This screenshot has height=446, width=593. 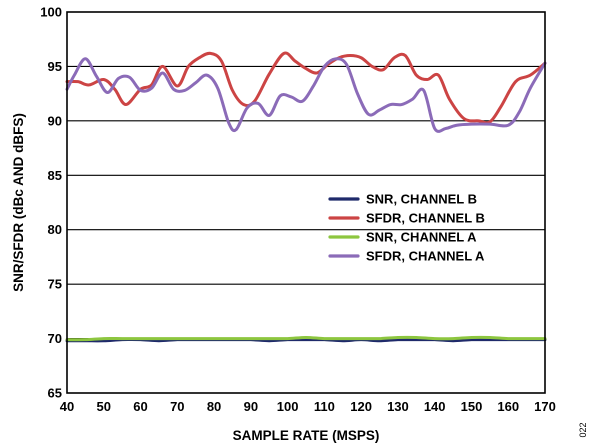 I want to click on x-tick-label: 80, so click(x=214, y=406).